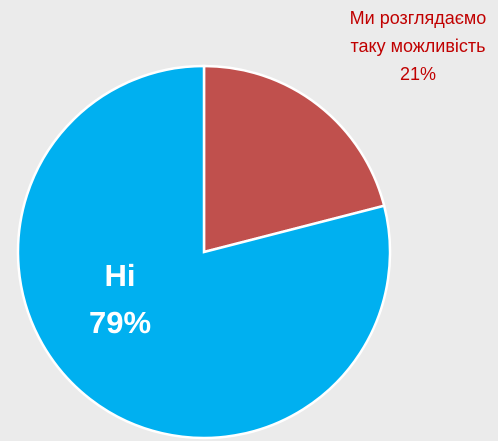  Describe the element at coordinates (418, 32) in the screenshot. I see `category-label: Ми розглядаємо таку можливість` at that location.